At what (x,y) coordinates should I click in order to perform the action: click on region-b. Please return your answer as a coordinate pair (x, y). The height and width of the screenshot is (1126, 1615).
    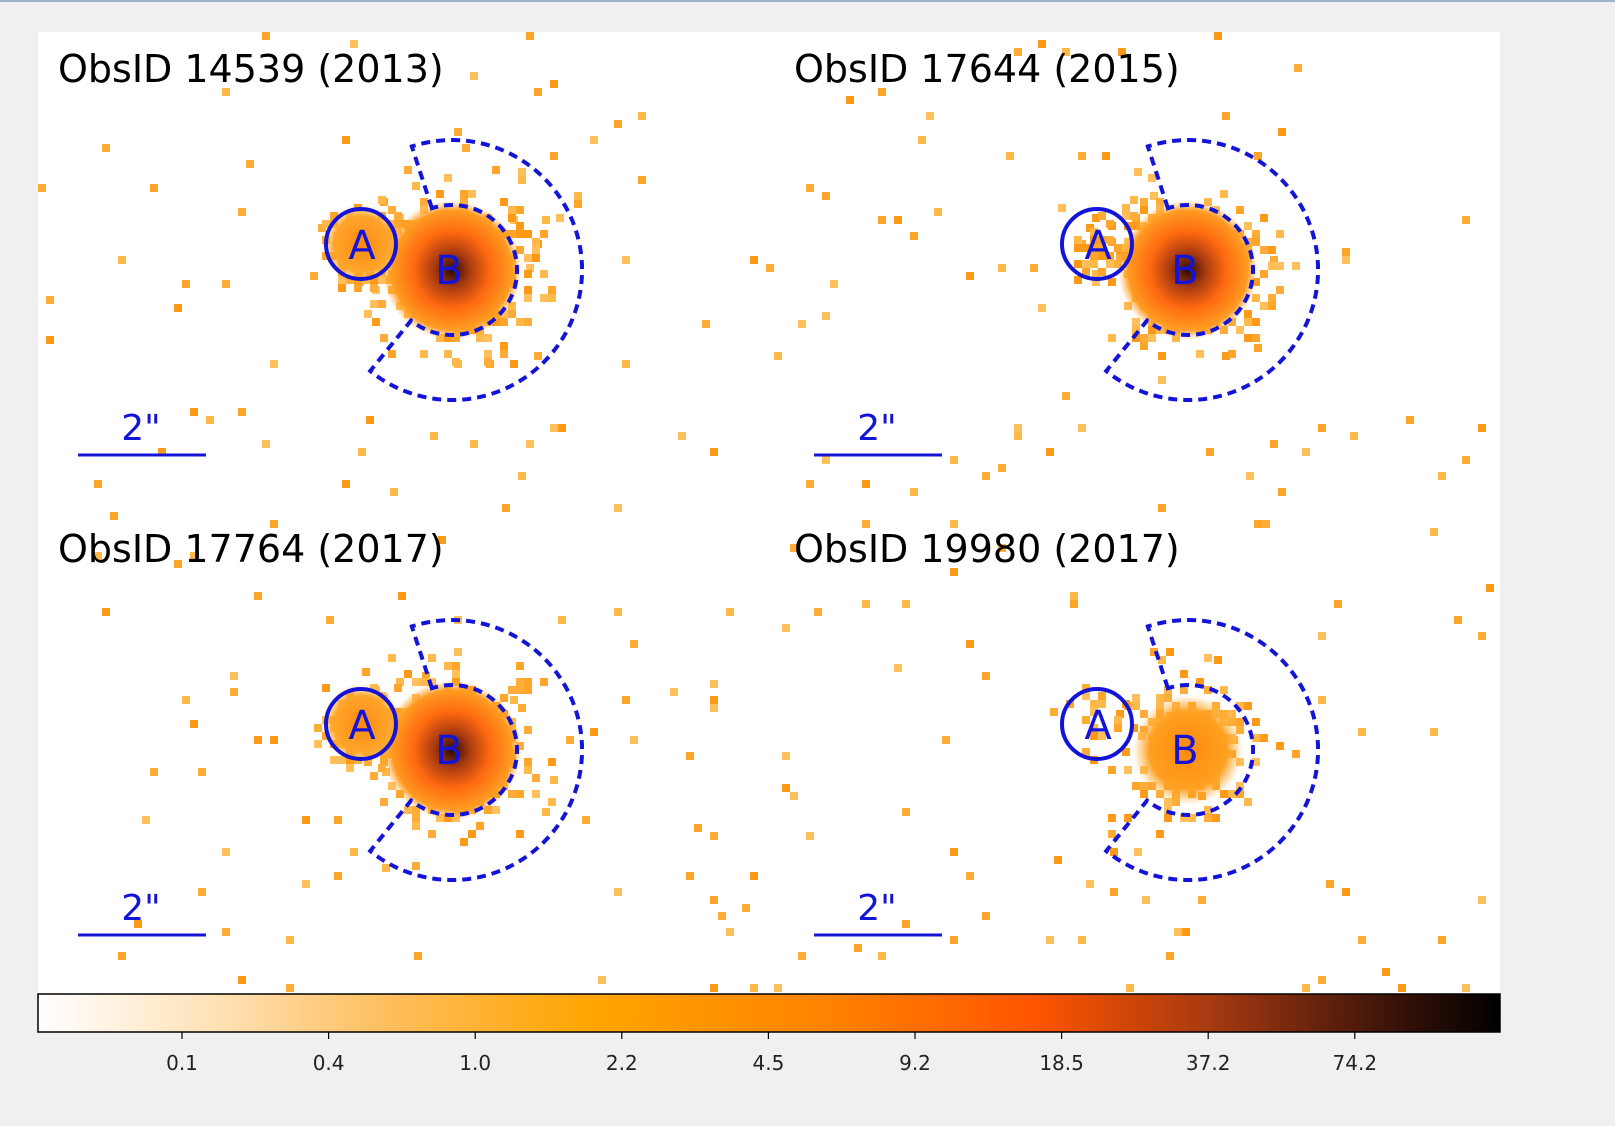
    Looking at the image, I should click on (476, 750).